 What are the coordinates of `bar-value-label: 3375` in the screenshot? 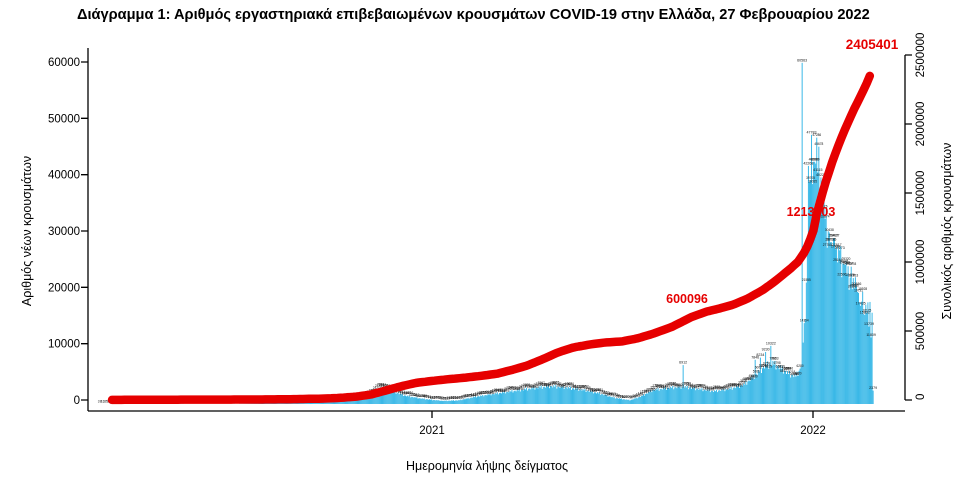 It's located at (555, 382).